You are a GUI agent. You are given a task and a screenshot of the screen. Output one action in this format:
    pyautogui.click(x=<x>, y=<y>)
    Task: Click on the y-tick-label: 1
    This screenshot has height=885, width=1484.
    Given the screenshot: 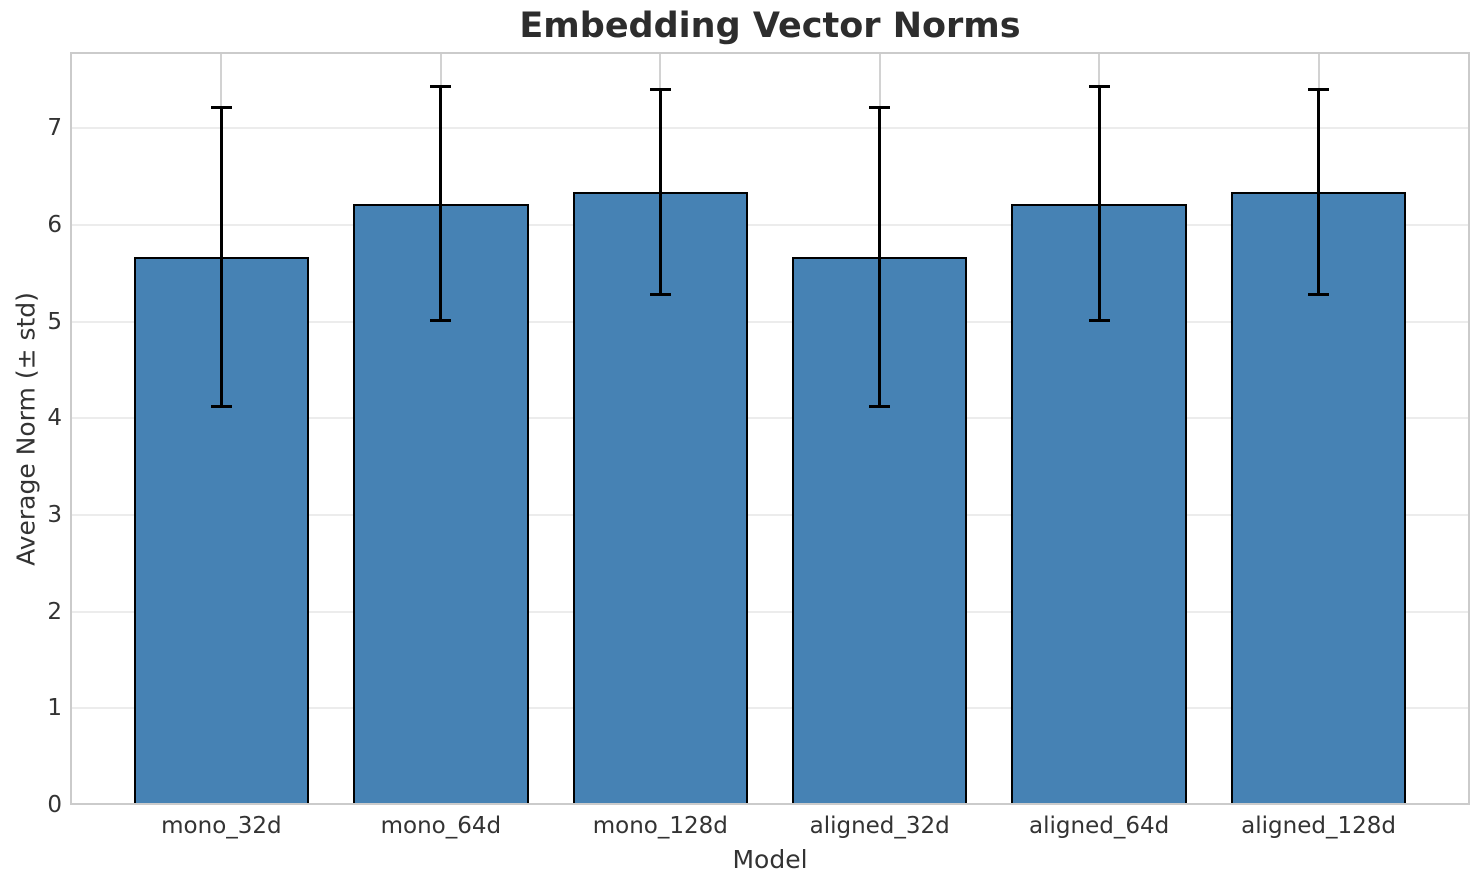 What is the action you would take?
    pyautogui.click(x=54, y=708)
    